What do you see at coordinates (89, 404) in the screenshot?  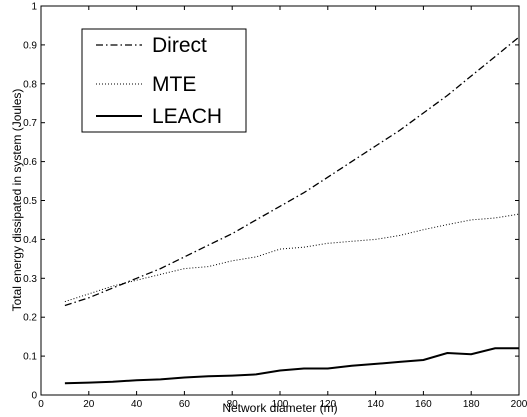 I see `x-tick-label: 20` at bounding box center [89, 404].